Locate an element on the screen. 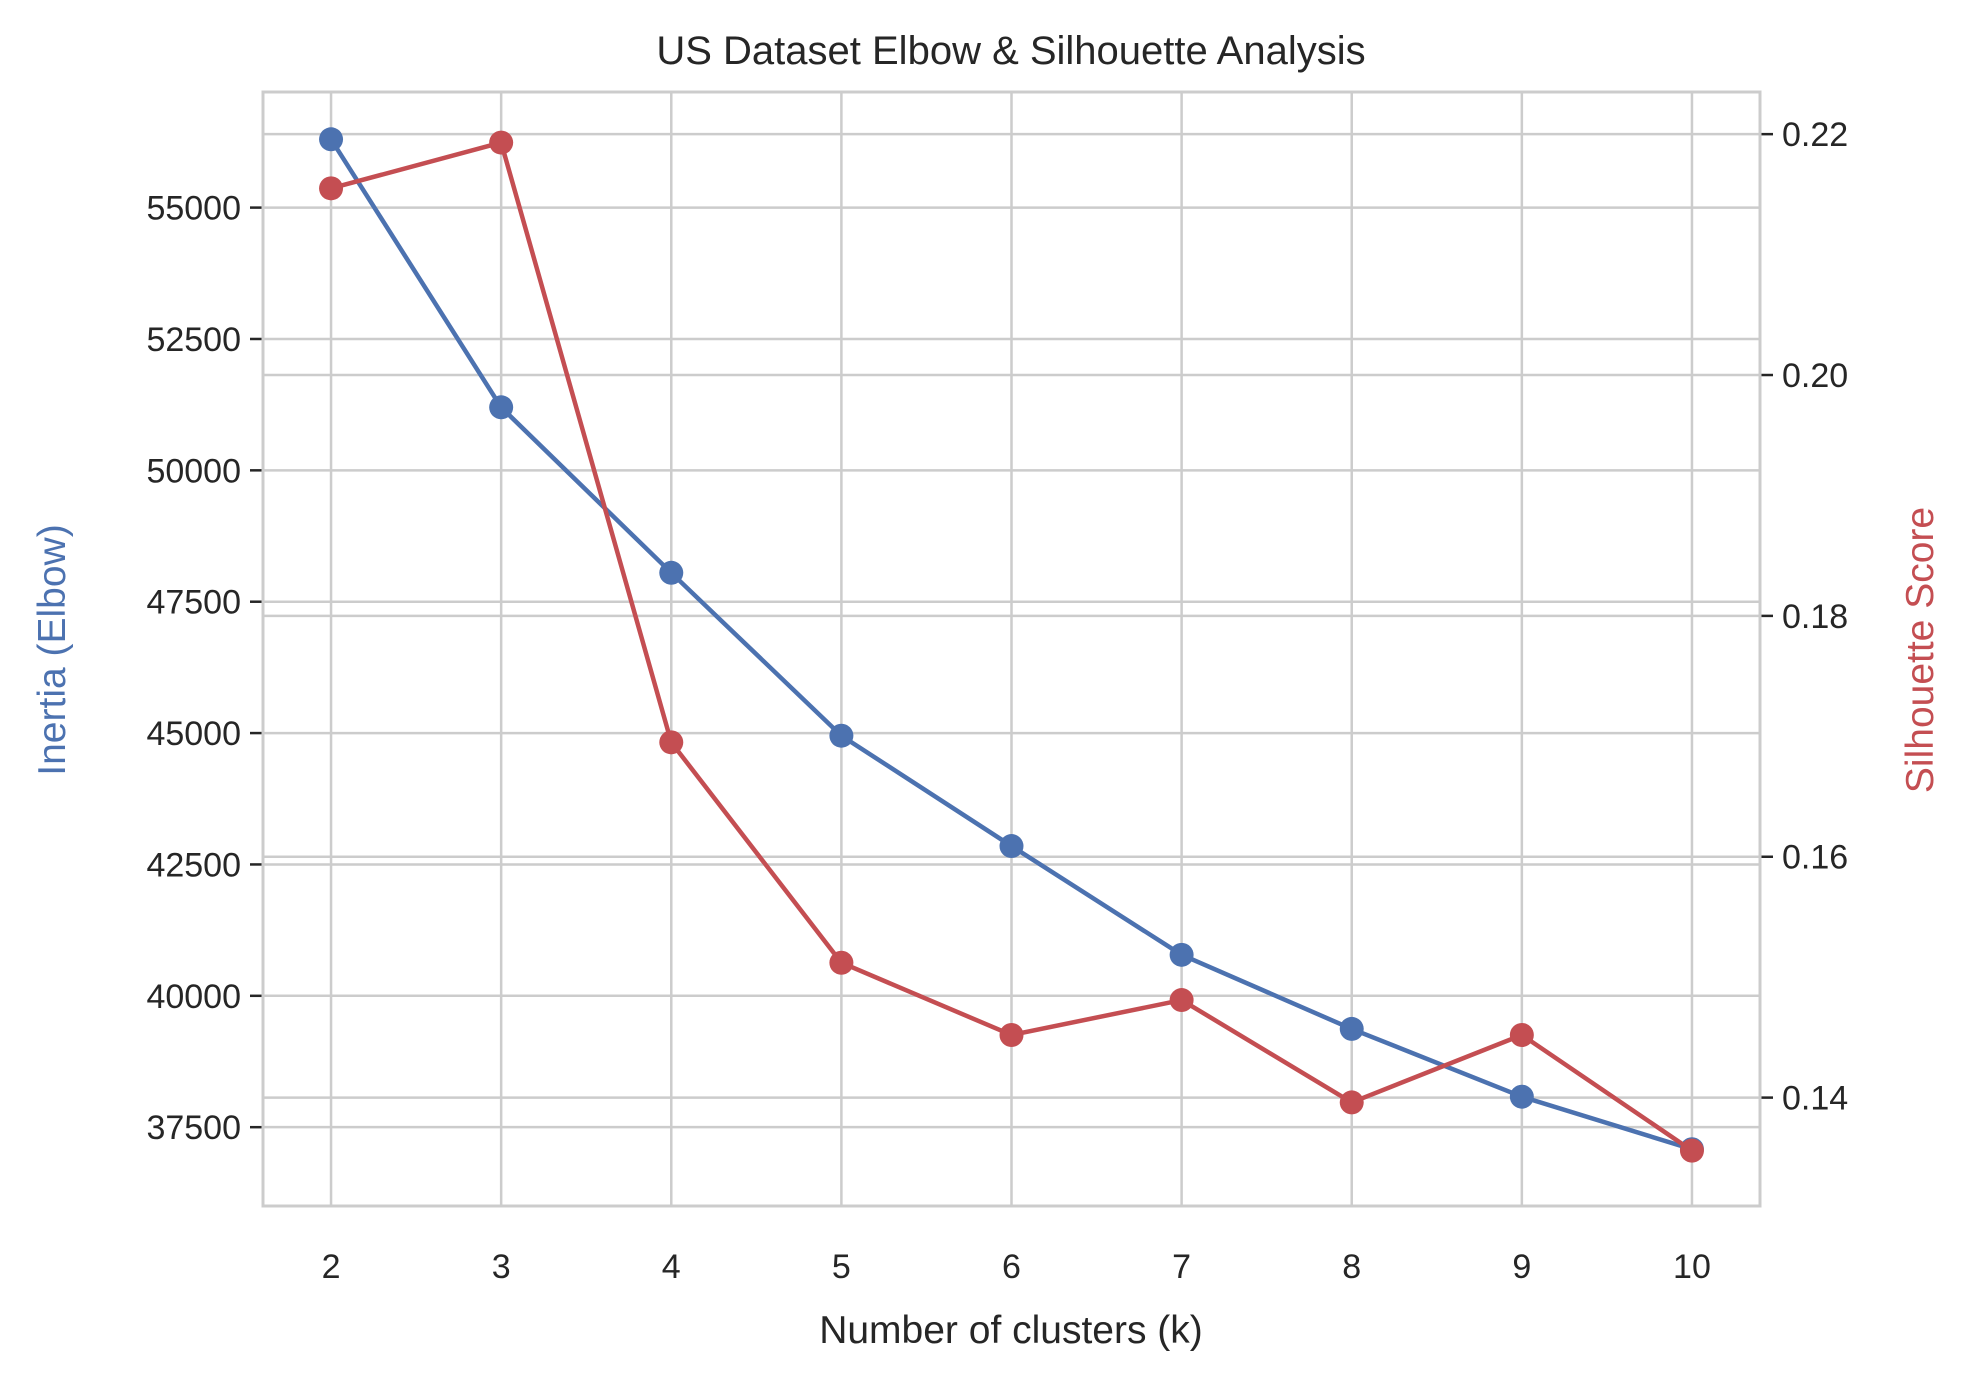  left-y-tick-label: 50000 is located at coordinates (193, 471).